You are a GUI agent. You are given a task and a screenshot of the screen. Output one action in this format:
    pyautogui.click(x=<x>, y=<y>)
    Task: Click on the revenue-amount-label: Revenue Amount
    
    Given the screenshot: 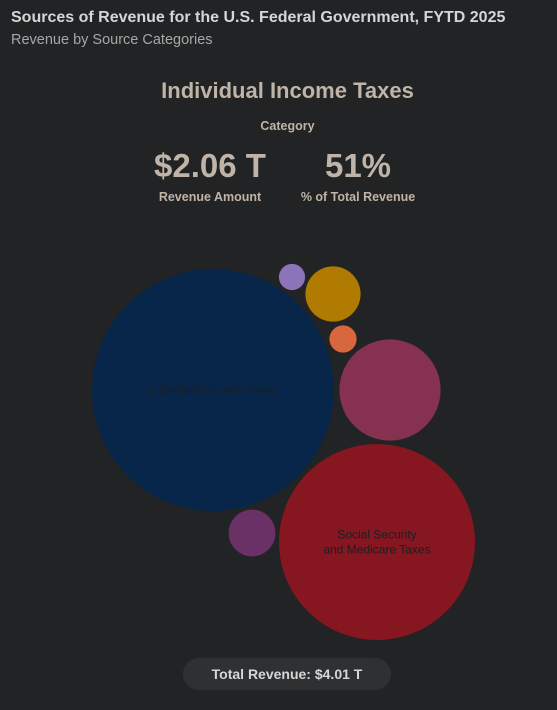 What is the action you would take?
    pyautogui.click(x=210, y=197)
    